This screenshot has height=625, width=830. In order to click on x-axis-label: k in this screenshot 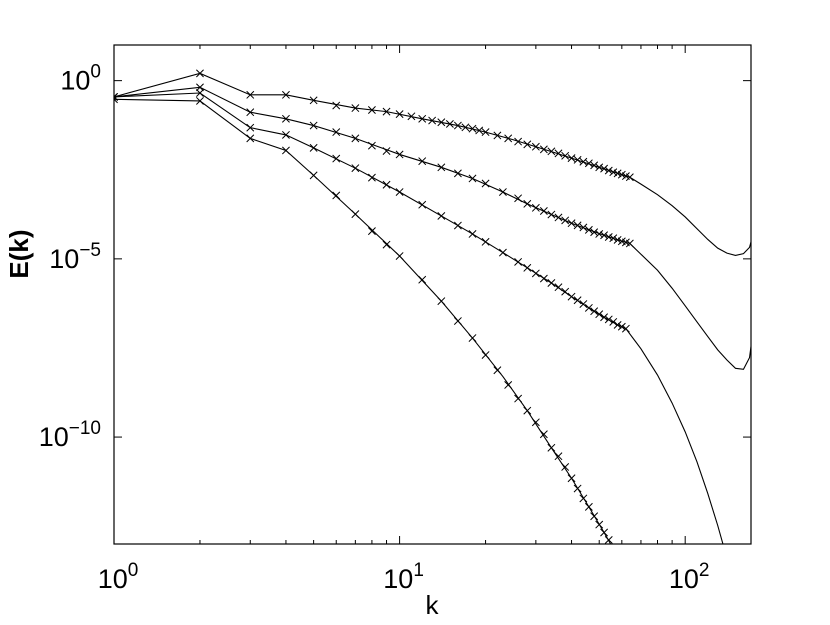, I will do `click(433, 605)`.